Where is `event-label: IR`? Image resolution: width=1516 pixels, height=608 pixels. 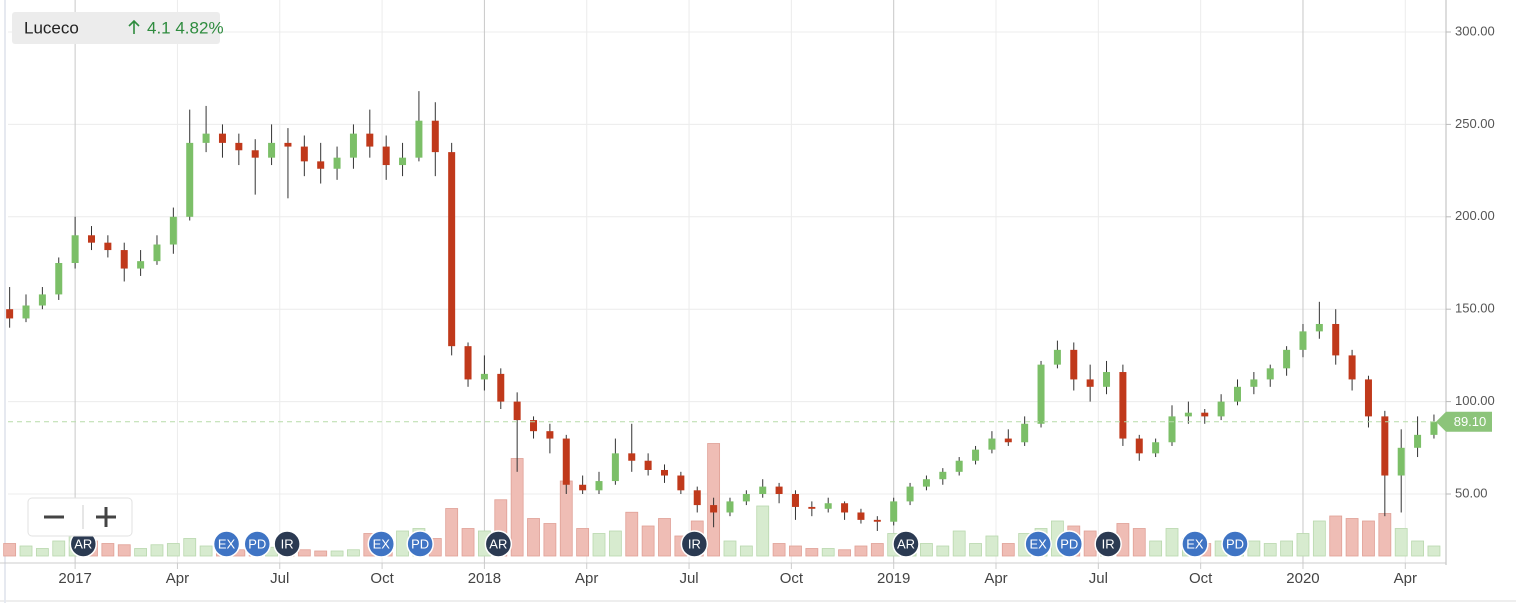 event-label: IR is located at coordinates (1108, 543).